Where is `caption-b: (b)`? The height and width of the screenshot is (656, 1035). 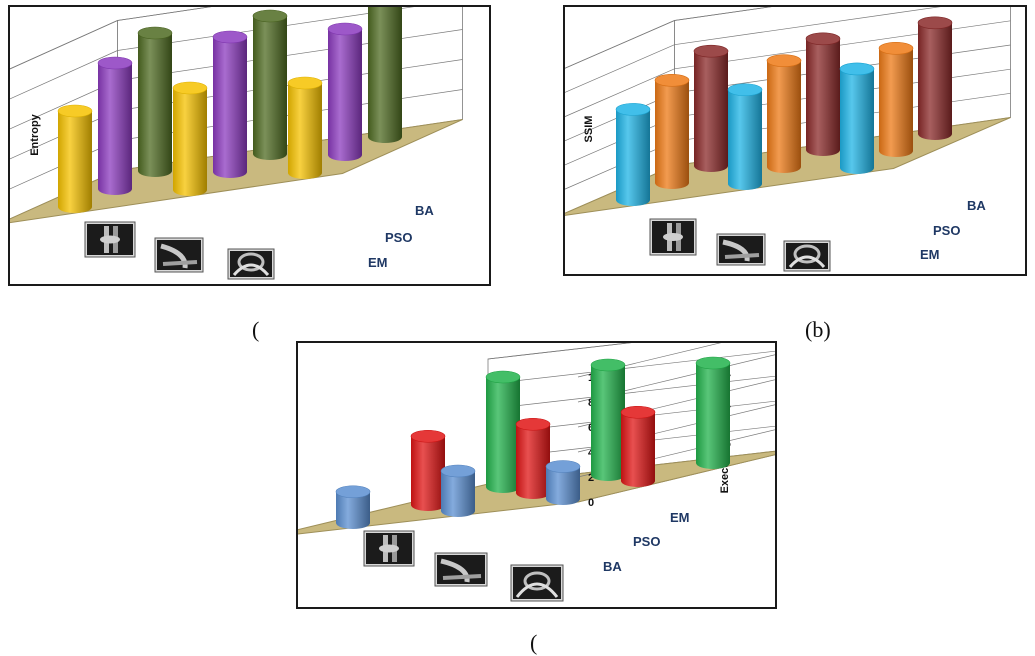
caption-b: (b) is located at coordinates (818, 329).